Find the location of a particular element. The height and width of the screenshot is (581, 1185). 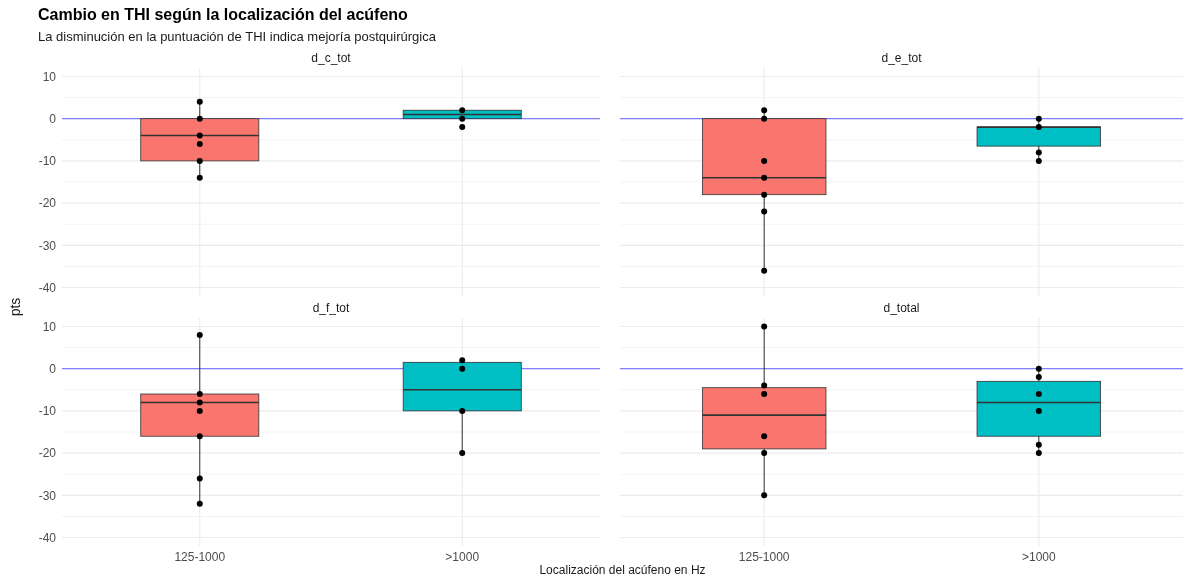

chart-title: d_total is located at coordinates (901, 308).